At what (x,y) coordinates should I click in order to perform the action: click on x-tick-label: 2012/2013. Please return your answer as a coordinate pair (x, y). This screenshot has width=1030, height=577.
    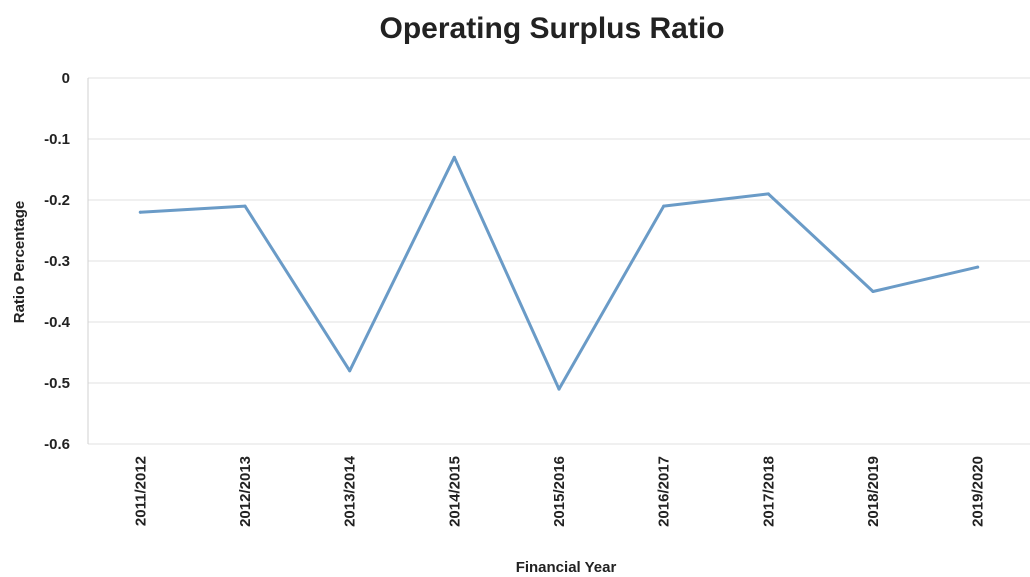
    Looking at the image, I should click on (245, 491).